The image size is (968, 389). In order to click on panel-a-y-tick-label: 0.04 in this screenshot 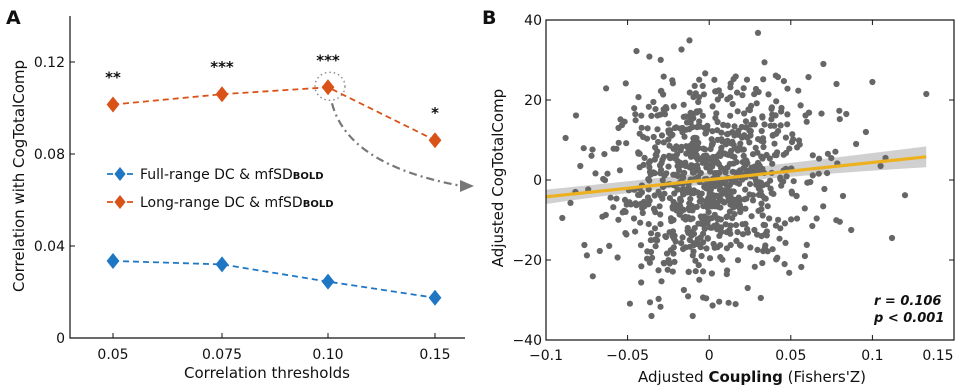, I will do `click(49, 247)`.